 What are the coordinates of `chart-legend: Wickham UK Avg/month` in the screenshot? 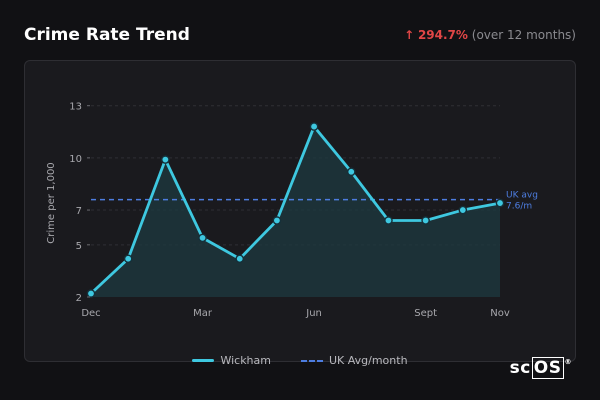 It's located at (300, 360).